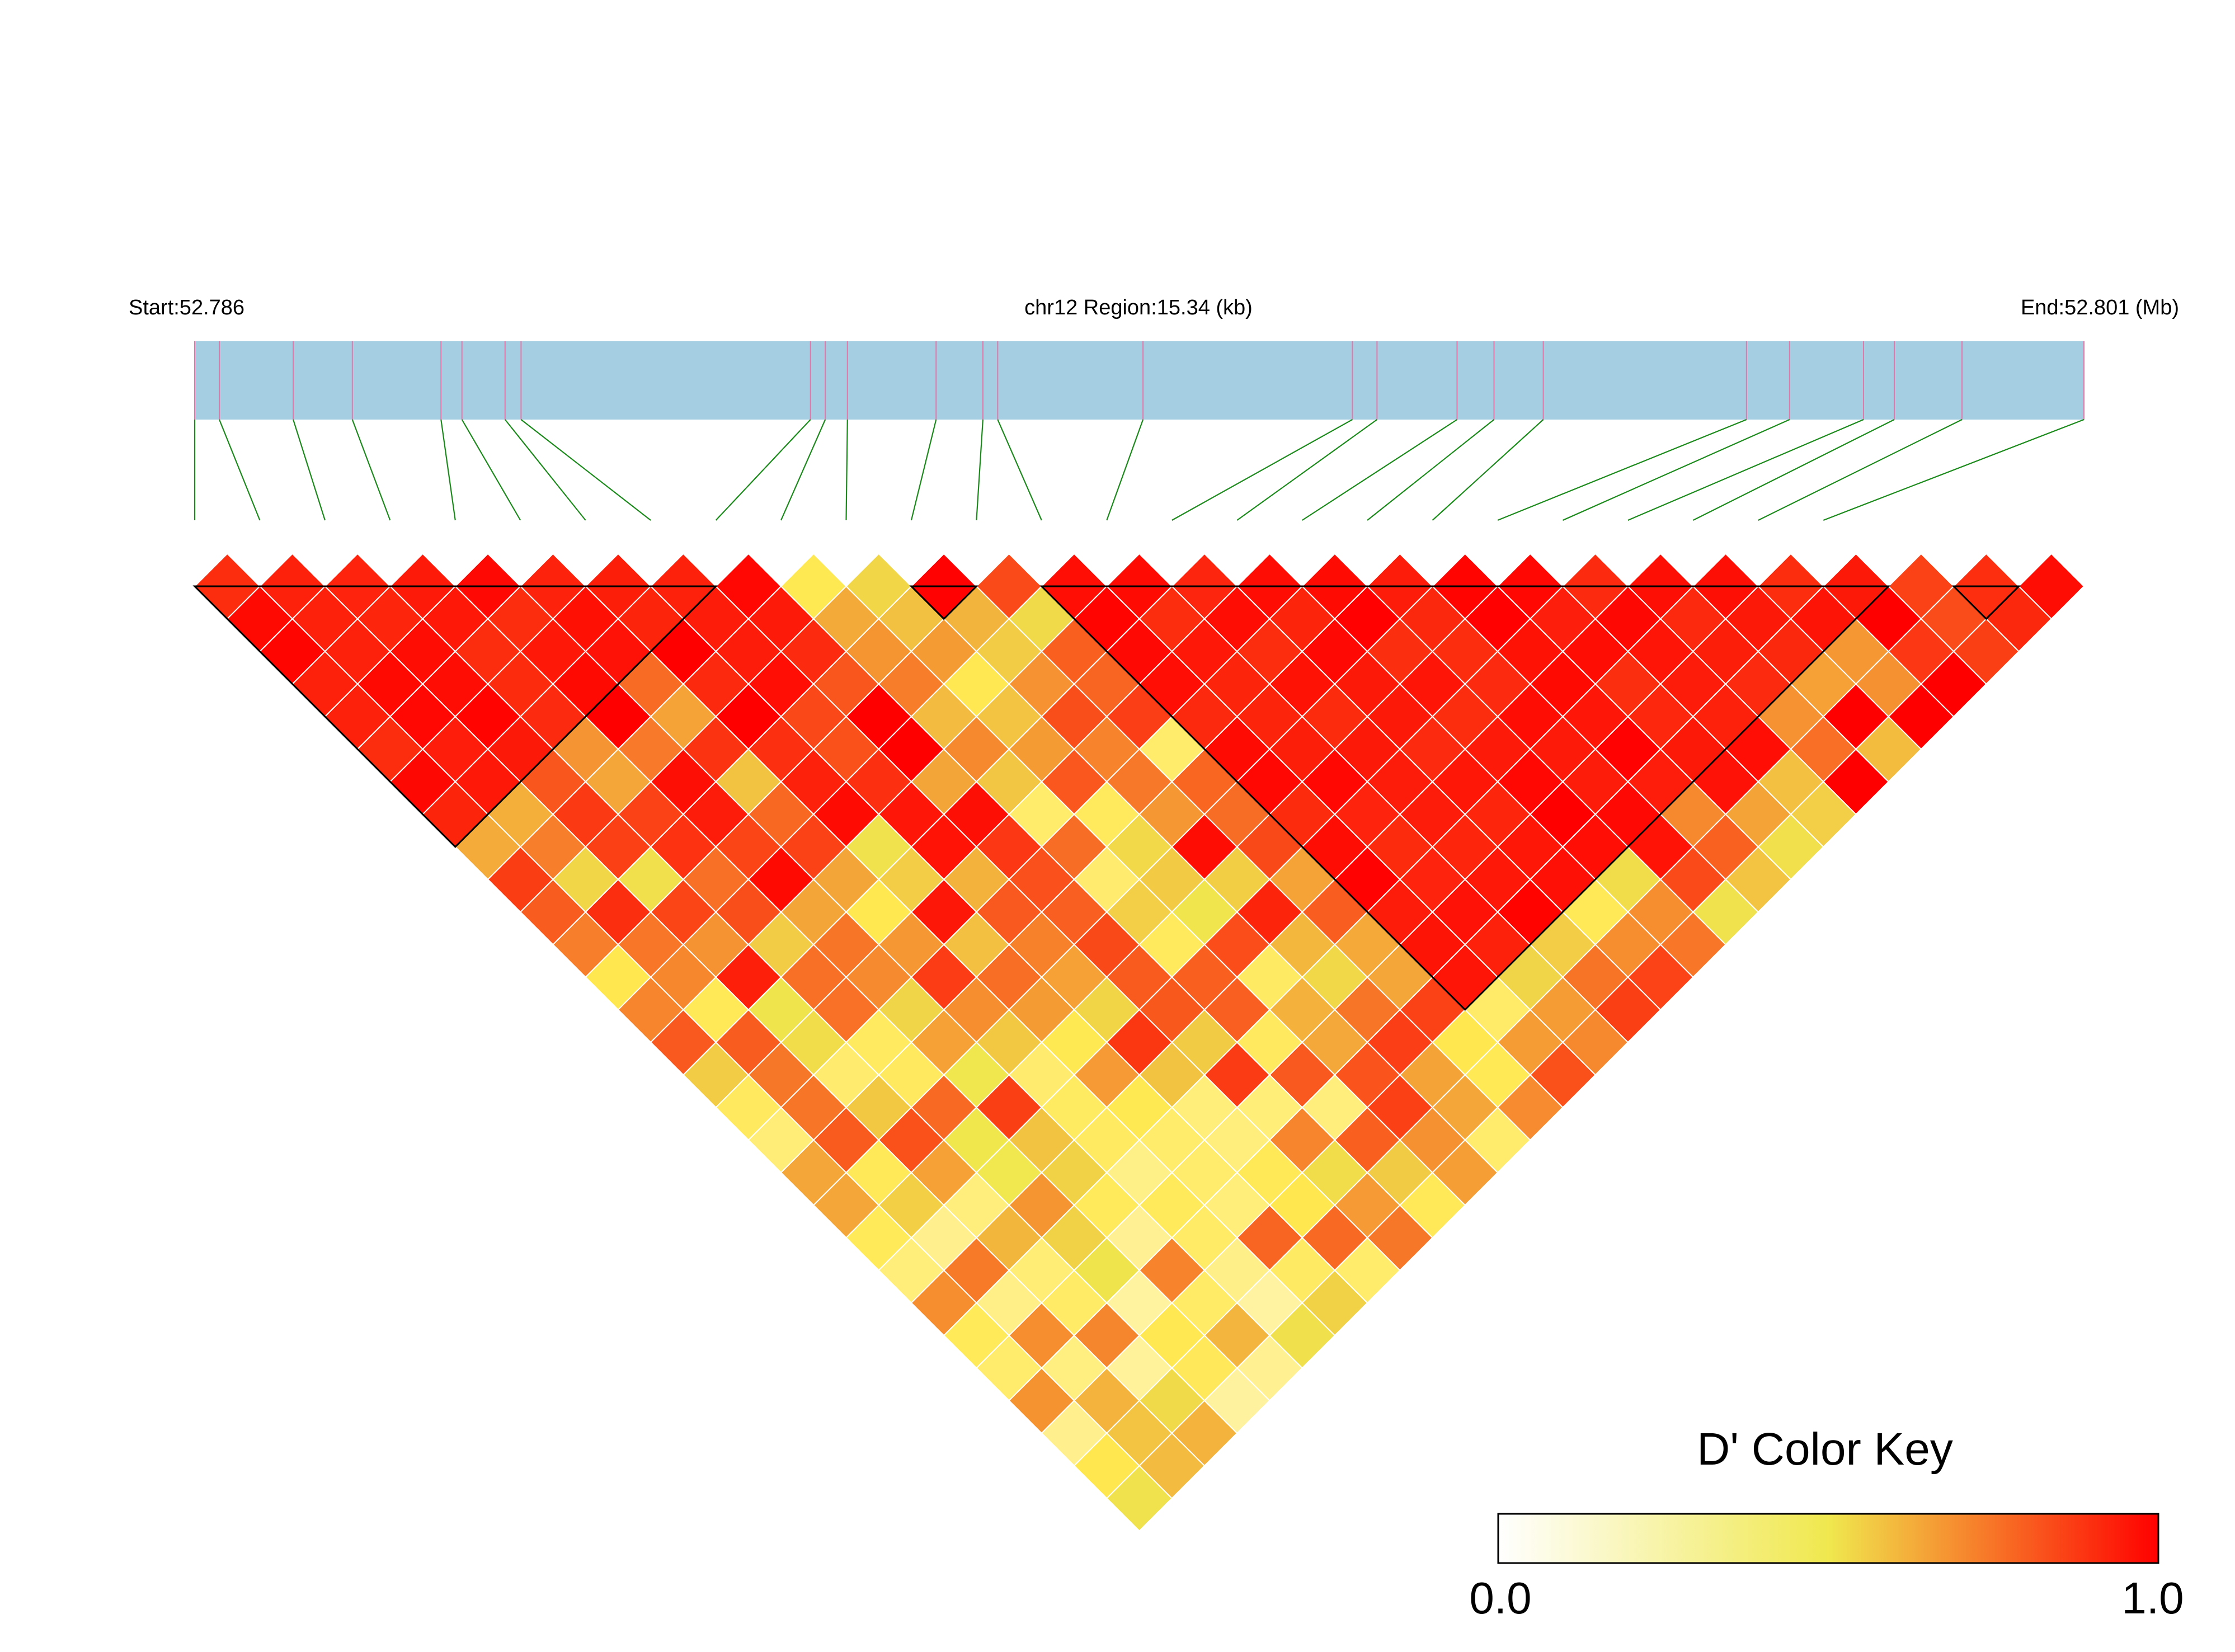  What do you see at coordinates (2100, 308) in the screenshot?
I see `end-label: End:52.801 (Mb)` at bounding box center [2100, 308].